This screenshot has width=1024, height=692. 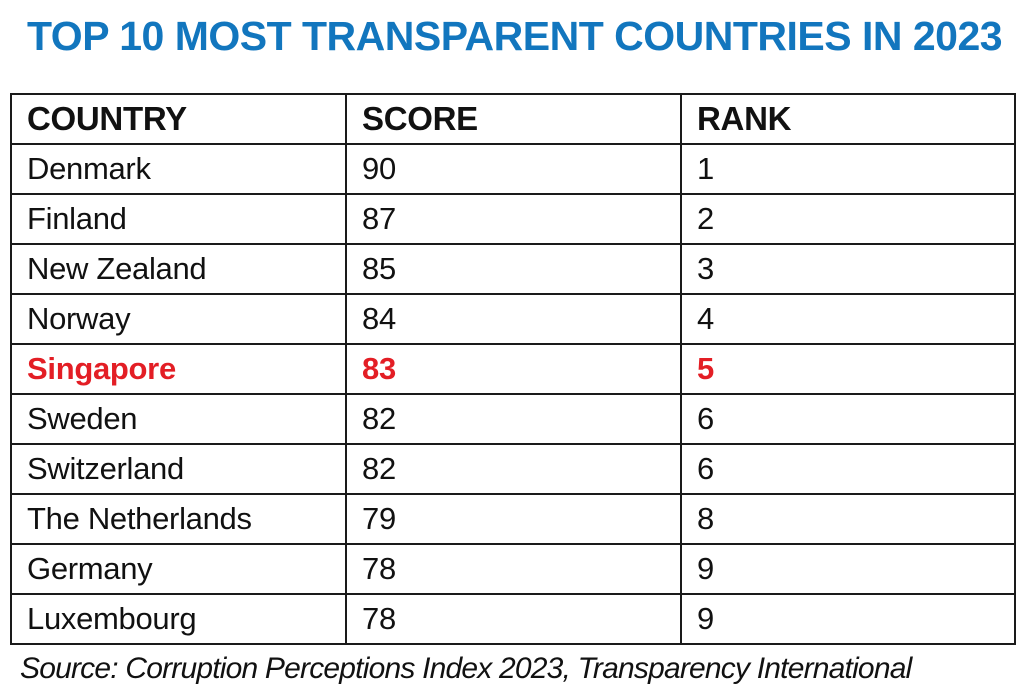 I want to click on table-header-row: COUNTRY SCORE RANK, so click(x=513, y=119).